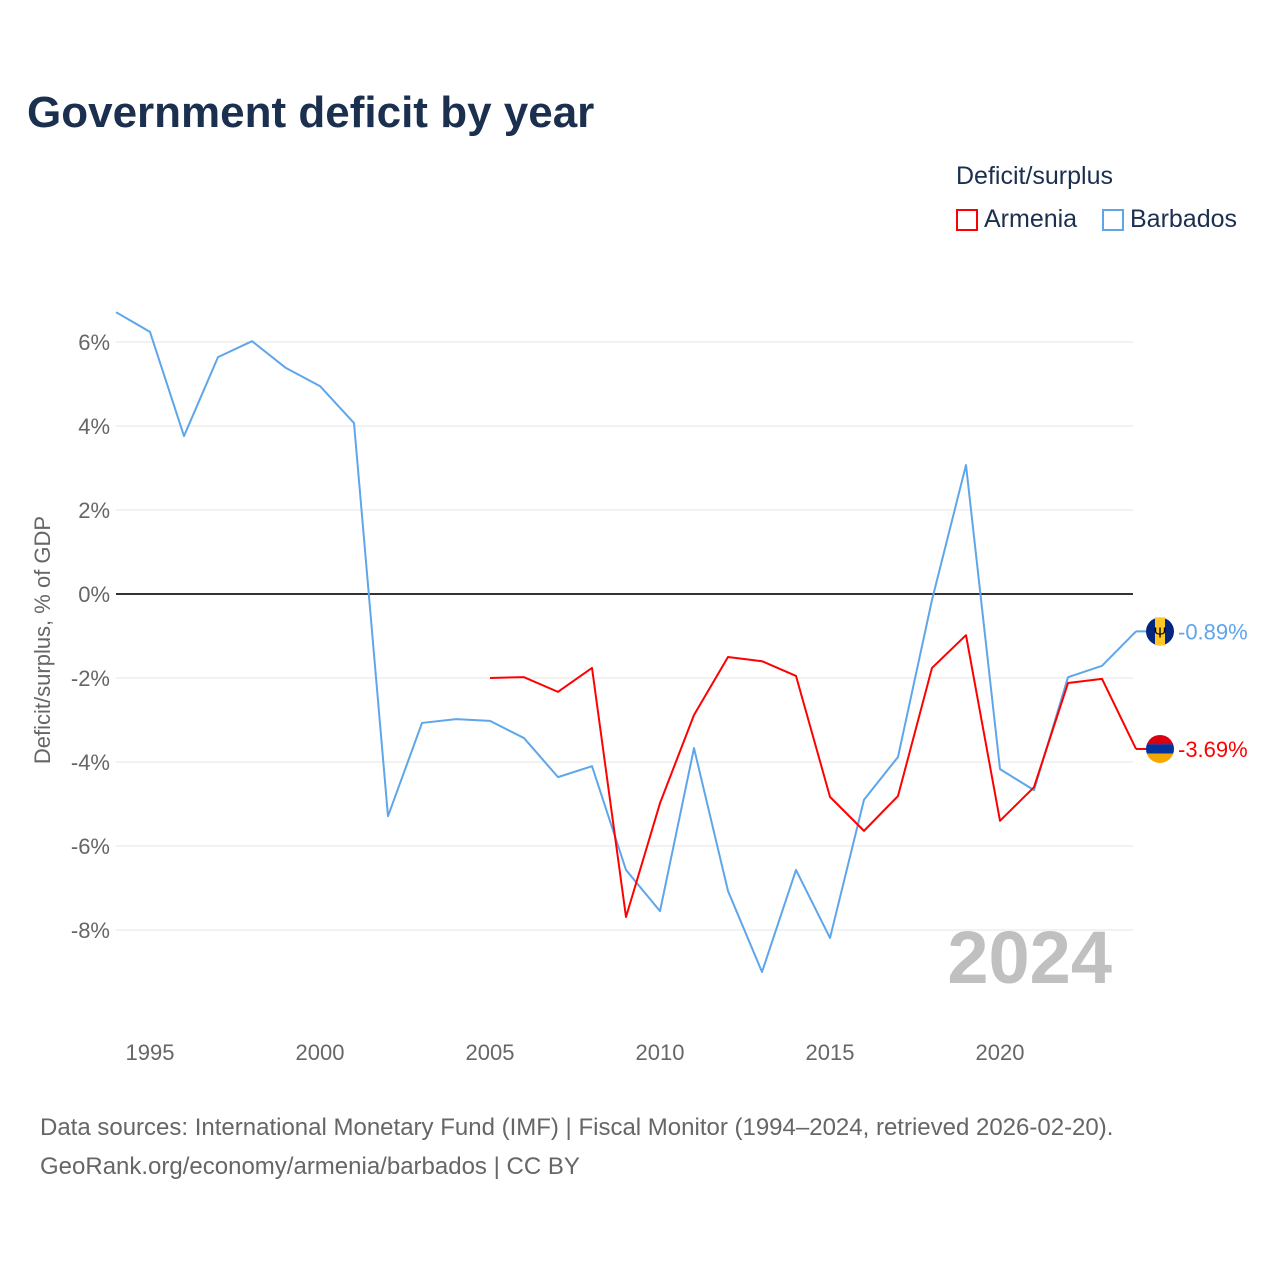 Image resolution: width=1280 pixels, height=1280 pixels. Describe the element at coordinates (94, 342) in the screenshot. I see `y-tick-label: 6%` at that location.